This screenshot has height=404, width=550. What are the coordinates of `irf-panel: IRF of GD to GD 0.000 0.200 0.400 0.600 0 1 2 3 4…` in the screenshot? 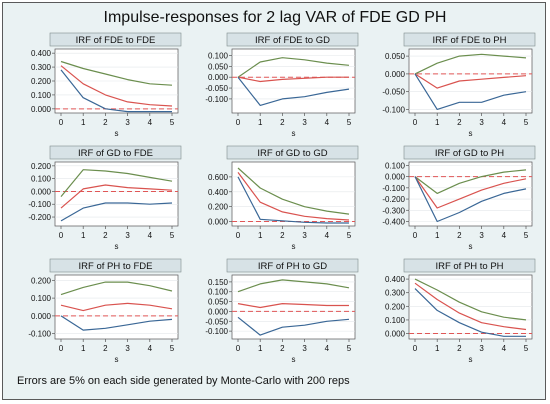 It's located at (283, 198).